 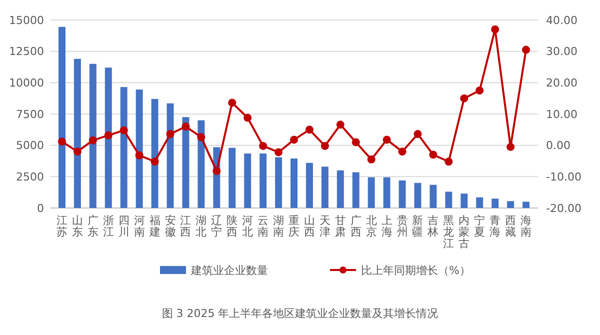 I want to click on x-tick-label: 湖北, so click(x=201, y=226).